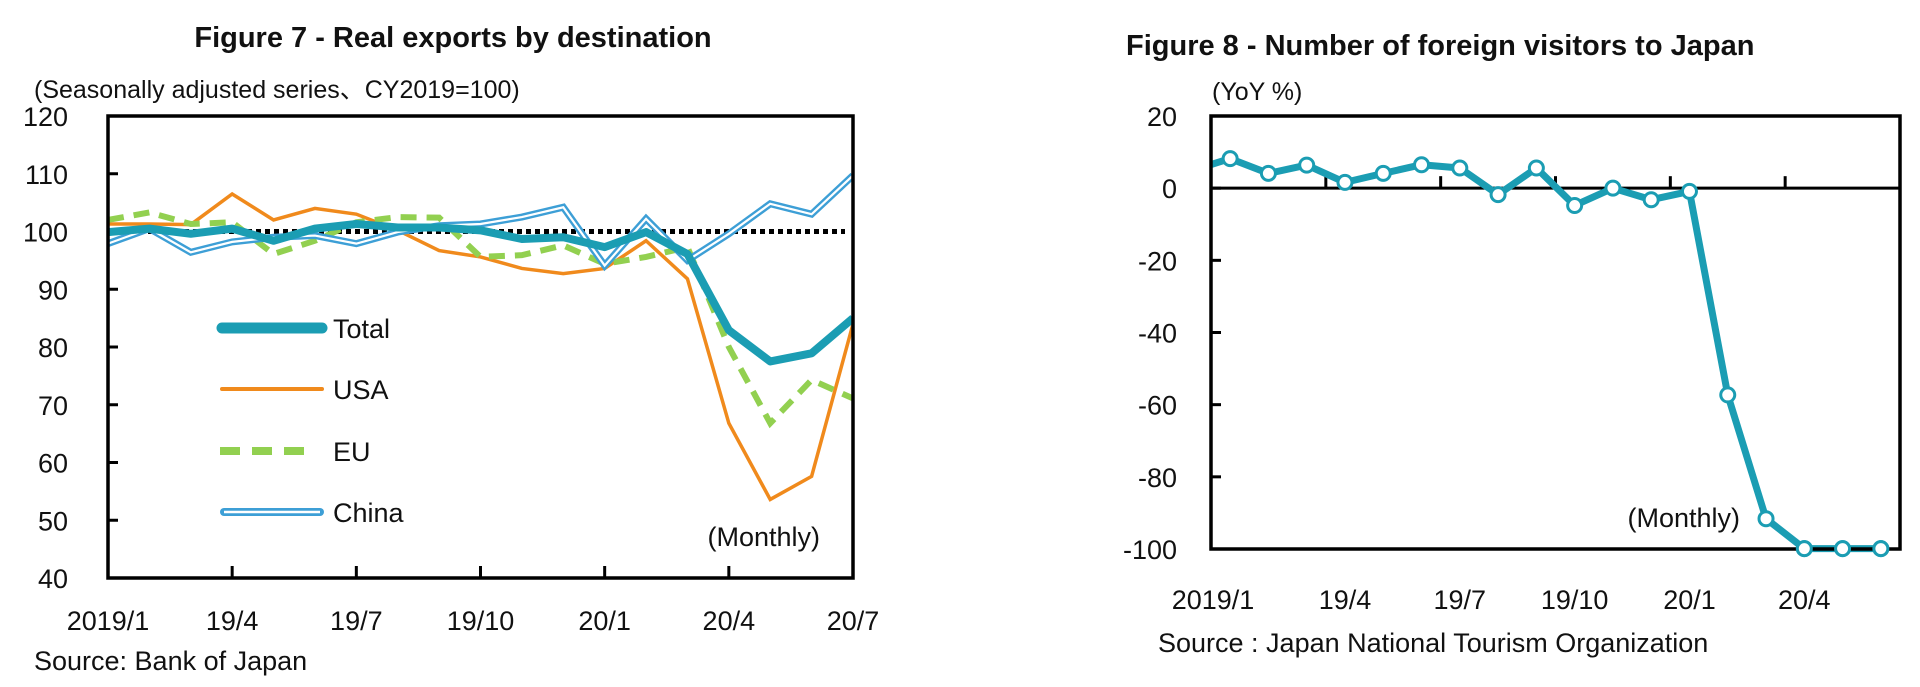 Image resolution: width=1920 pixels, height=687 pixels. Describe the element at coordinates (352, 452) in the screenshot. I see `fig7-legend-eu-label: EU` at that location.